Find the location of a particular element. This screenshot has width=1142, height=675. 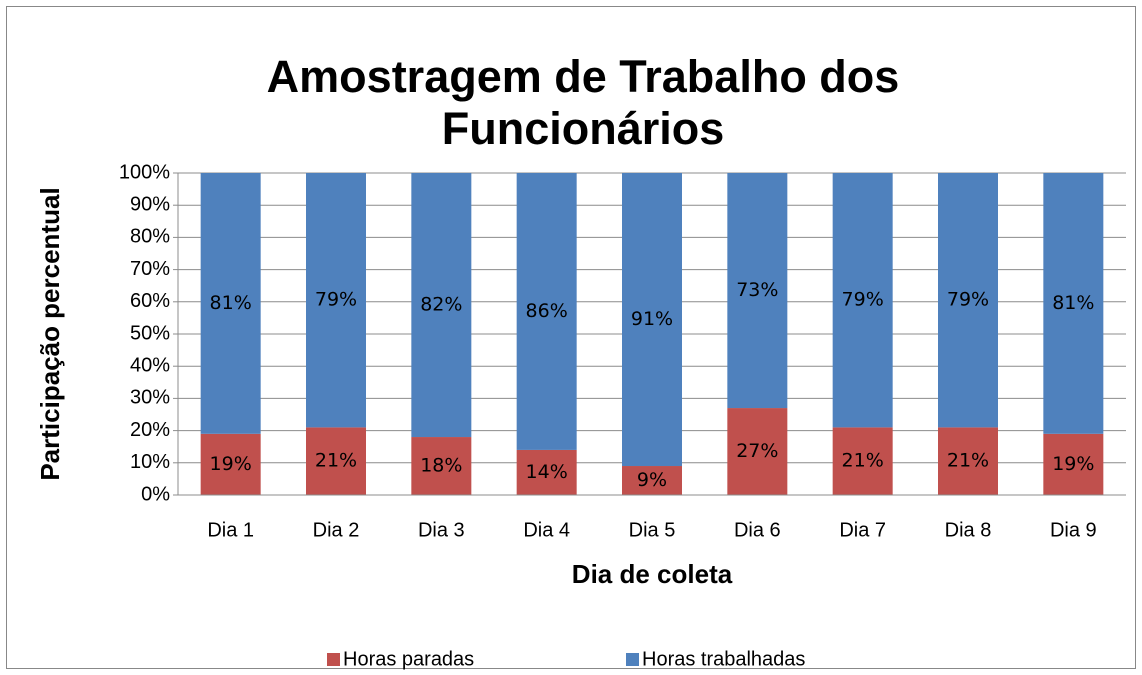

x-tick-label: Dia 9 is located at coordinates (1073, 530).